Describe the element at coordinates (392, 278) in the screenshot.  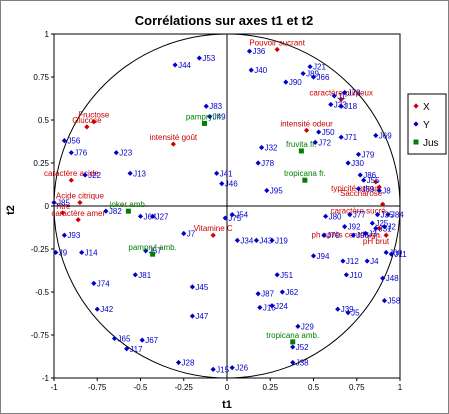
I see `y-point-label: J48` at that location.